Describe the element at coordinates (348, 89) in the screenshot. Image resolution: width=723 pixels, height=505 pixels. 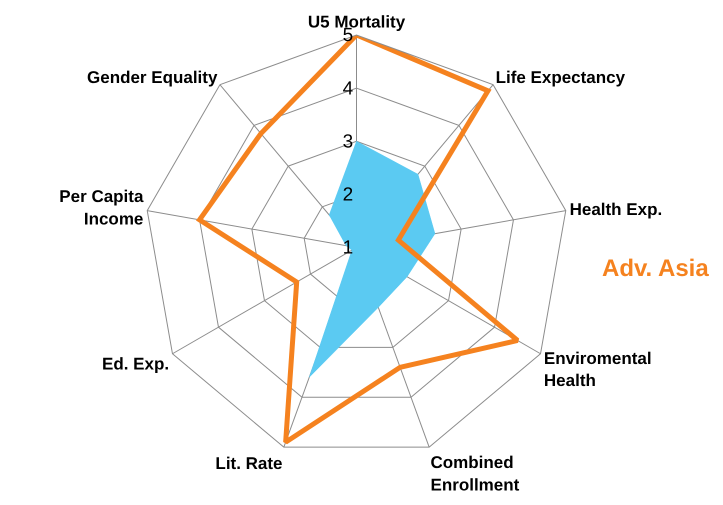
I see `y-tick-label: 4` at that location.